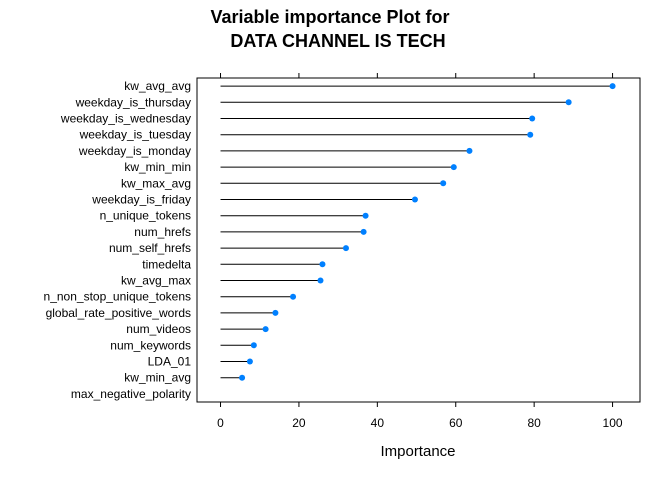 The image size is (672, 480). What do you see at coordinates (134, 151) in the screenshot?
I see `y-tick-label: weekday_is_monday` at bounding box center [134, 151].